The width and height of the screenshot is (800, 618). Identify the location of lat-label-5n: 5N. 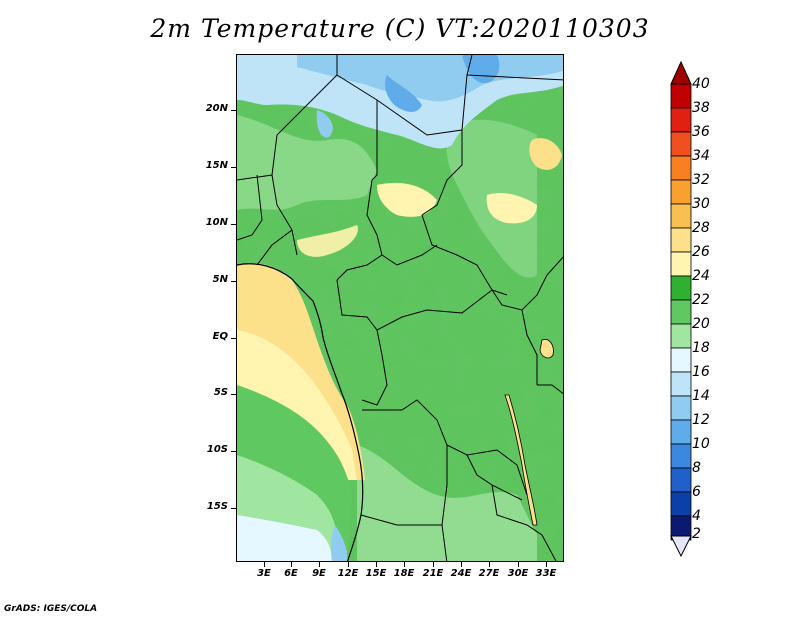
(220, 279).